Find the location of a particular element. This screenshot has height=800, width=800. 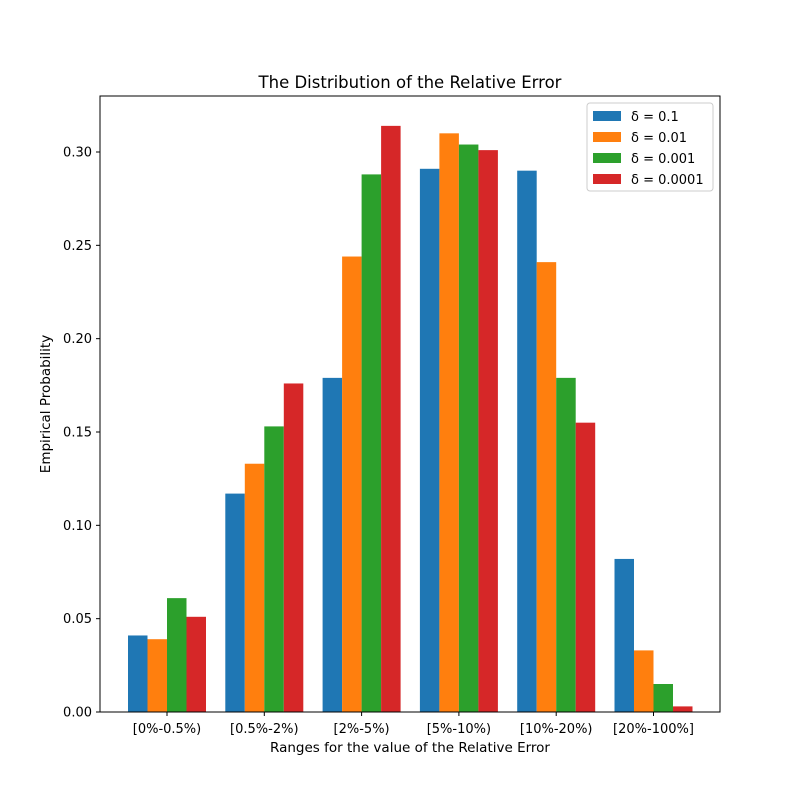

legend-label-4: δ = 0.0001 is located at coordinates (667, 180).